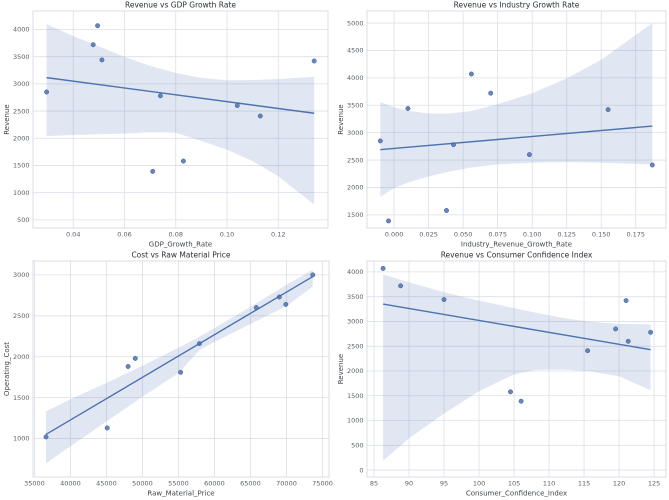 The height and width of the screenshot is (500, 669). I want to click on x-axis-label: Consumer_Confidence_Index, so click(516, 494).